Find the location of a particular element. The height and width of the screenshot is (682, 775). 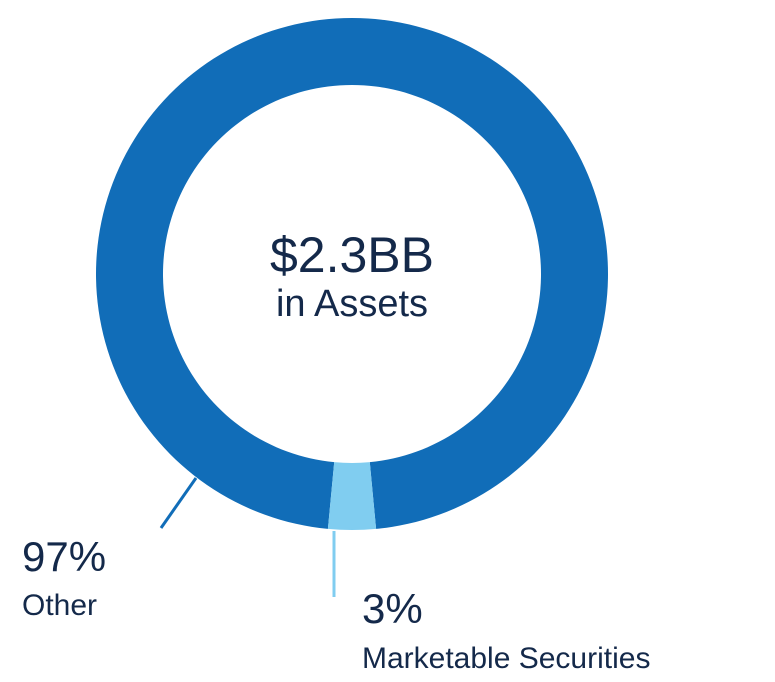

center-subtitle: in Assets is located at coordinates (352, 304).